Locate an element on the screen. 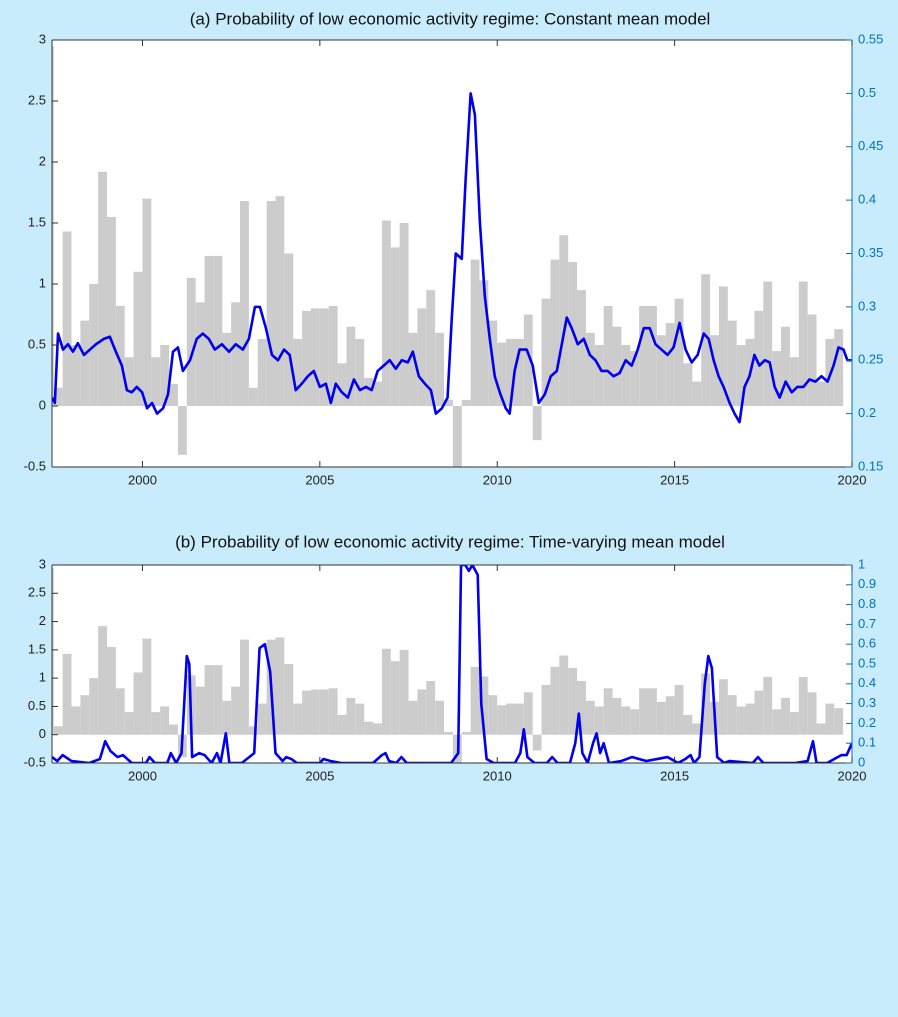  y2-tick-label: 0.55 is located at coordinates (870, 38).